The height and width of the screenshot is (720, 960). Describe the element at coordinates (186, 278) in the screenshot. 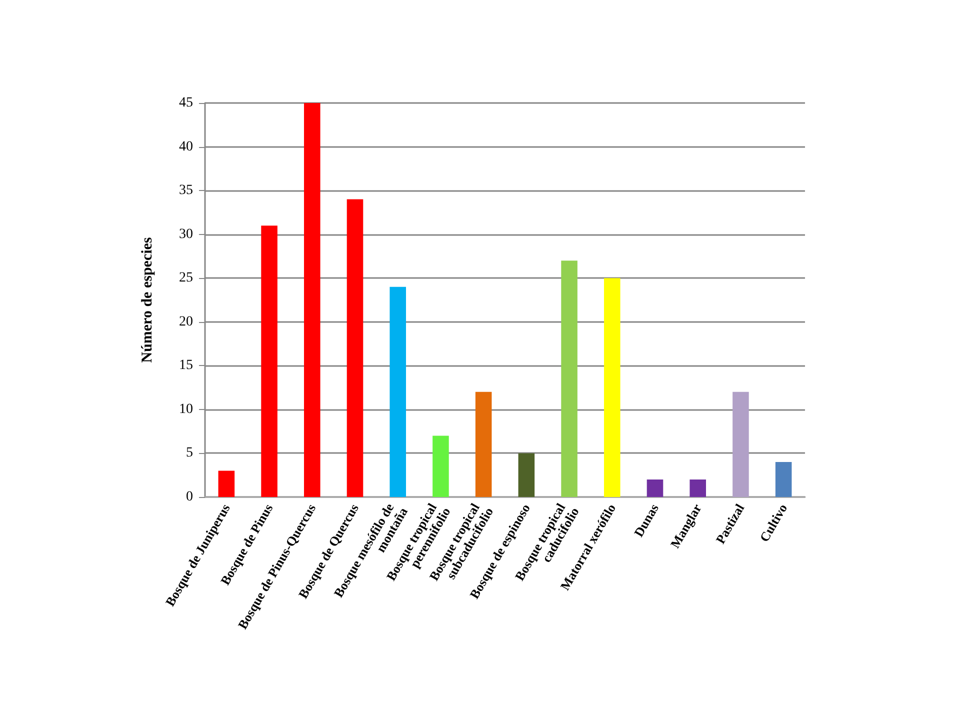

I see `y-tick-label: 25` at that location.